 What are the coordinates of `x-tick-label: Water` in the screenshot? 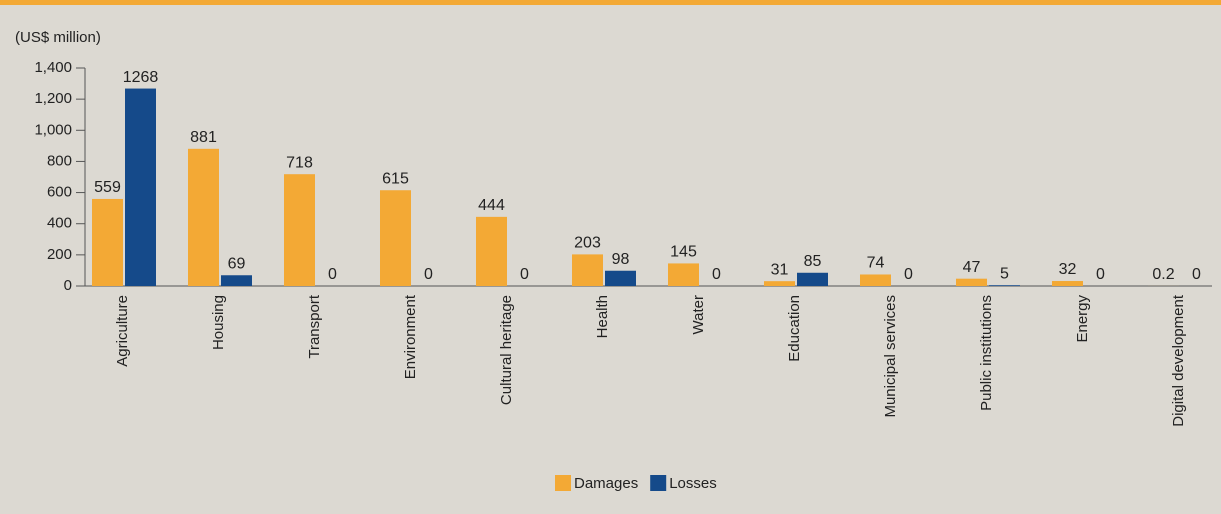 It's located at (698, 314).